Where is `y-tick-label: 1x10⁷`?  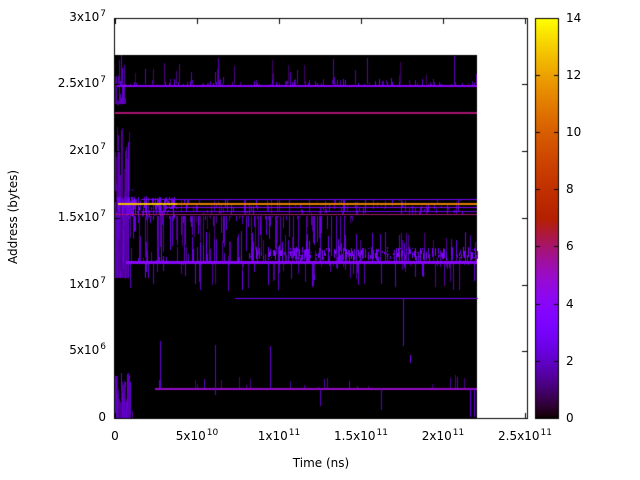 y-tick-label: 1x10⁷ is located at coordinates (87, 284).